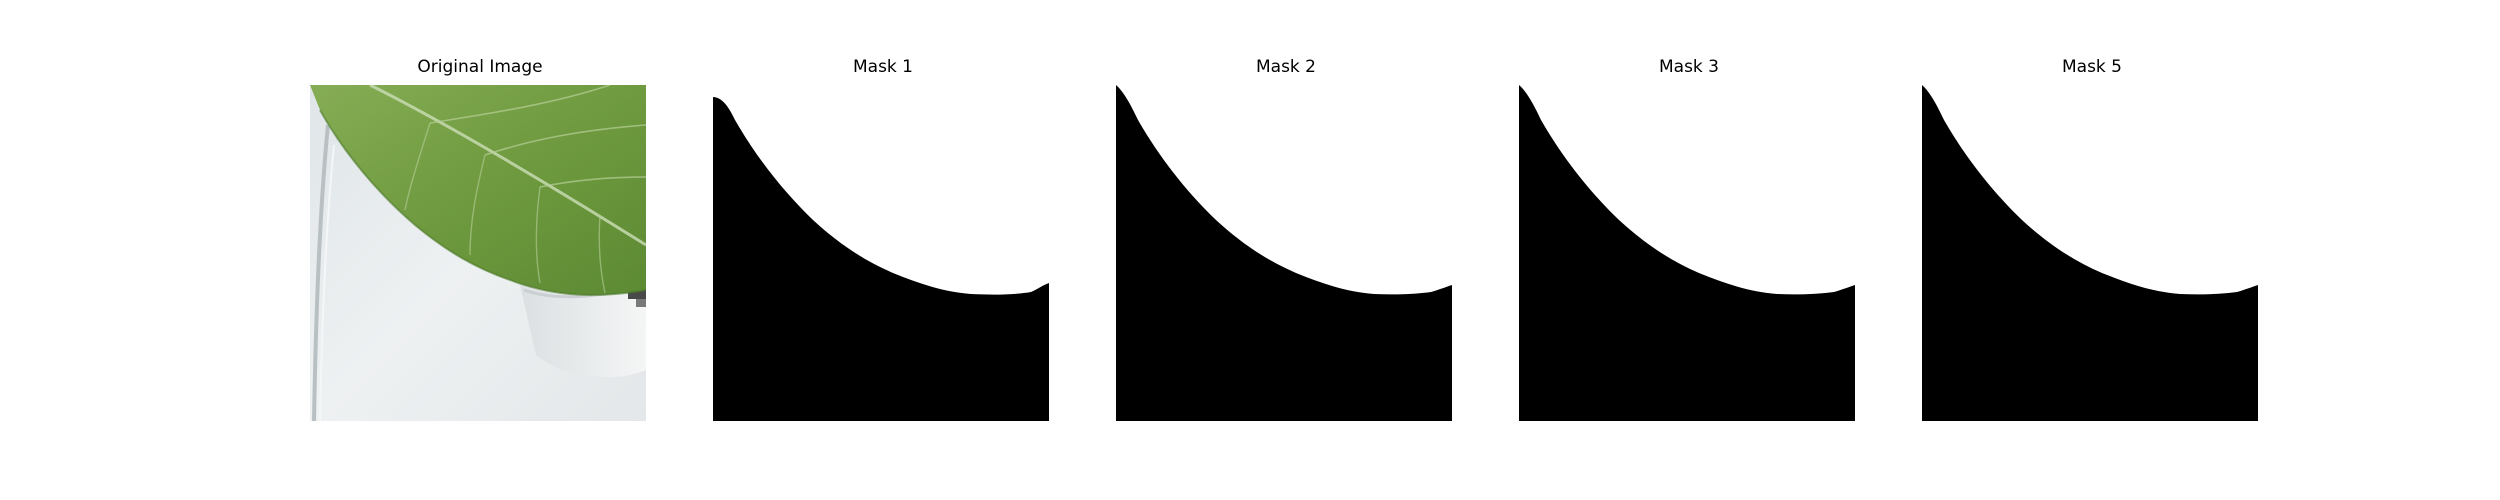  I want to click on panel-title: Mask 3, so click(1688, 67).